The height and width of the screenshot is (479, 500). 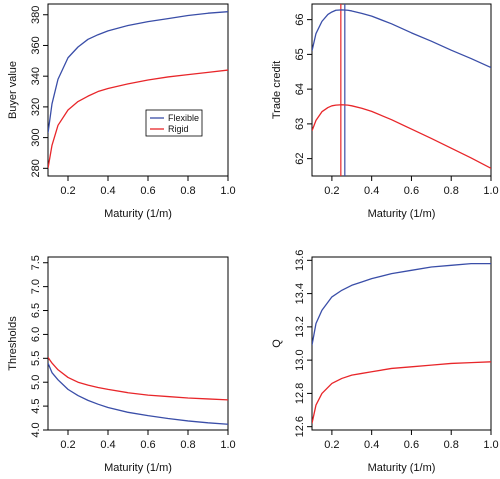 I want to click on buyer-value-y-tick-label: 300, so click(x=36, y=137).